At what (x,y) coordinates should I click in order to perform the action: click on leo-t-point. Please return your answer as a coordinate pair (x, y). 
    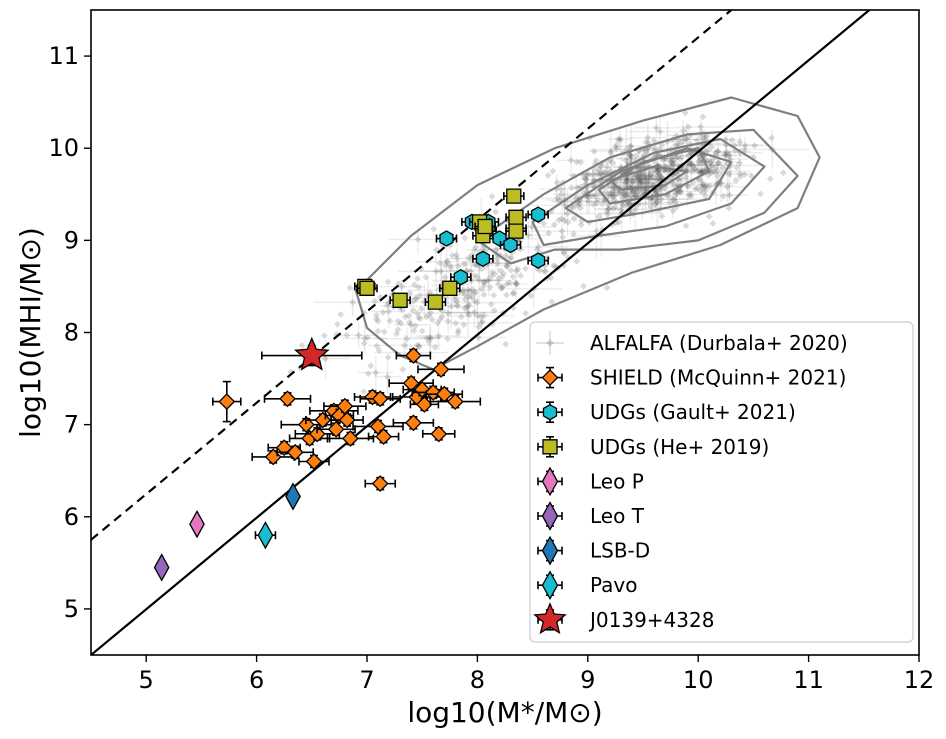
    Looking at the image, I should click on (161, 567).